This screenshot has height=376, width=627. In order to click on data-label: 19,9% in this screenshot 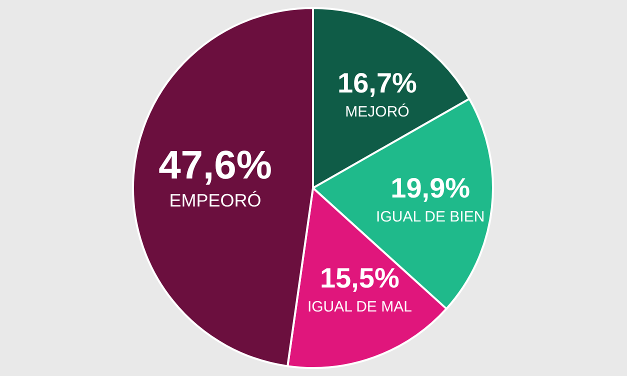, I will do `click(430, 188)`.